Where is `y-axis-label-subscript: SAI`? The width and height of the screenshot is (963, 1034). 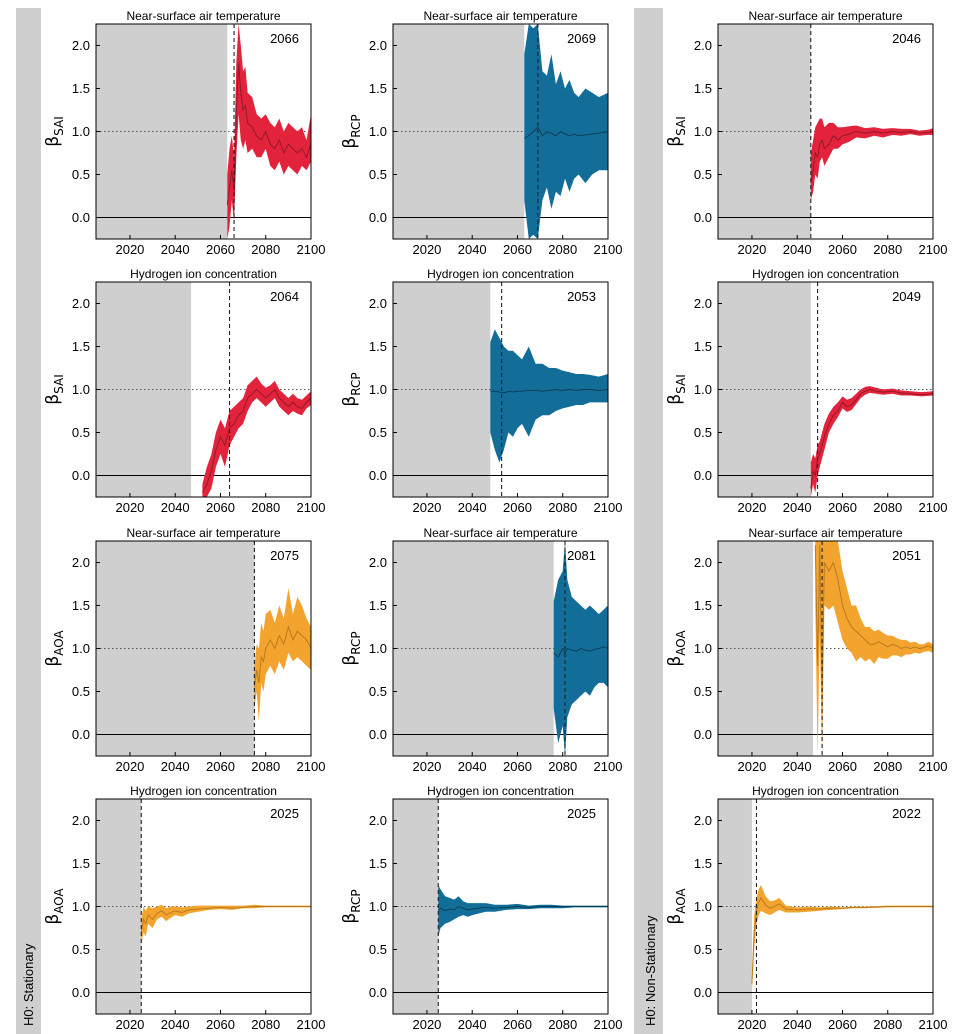 y-axis-label-subscript: SAI is located at coordinates (681, 384).